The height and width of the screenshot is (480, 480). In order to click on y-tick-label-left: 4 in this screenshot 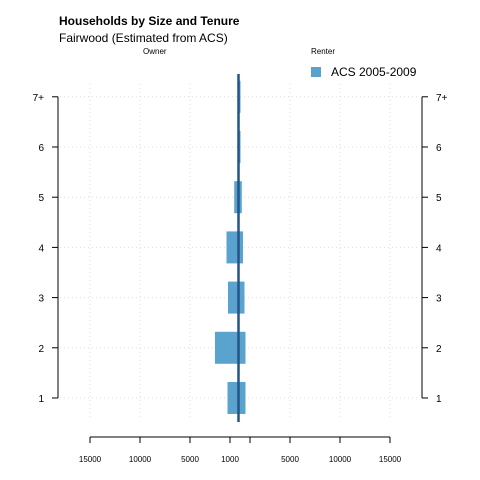, I will do `click(41, 248)`.